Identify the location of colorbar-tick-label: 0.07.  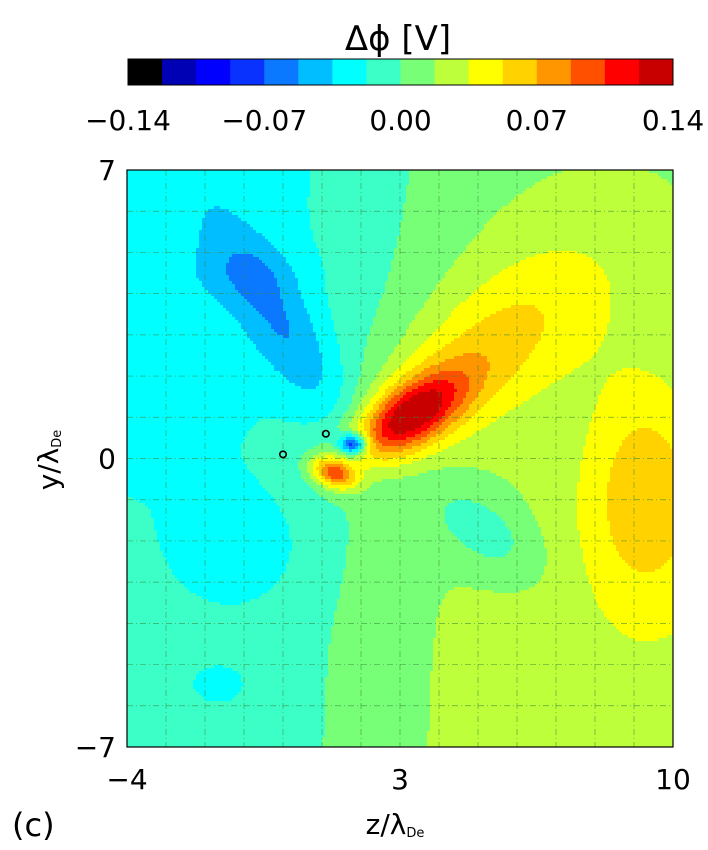
(537, 120).